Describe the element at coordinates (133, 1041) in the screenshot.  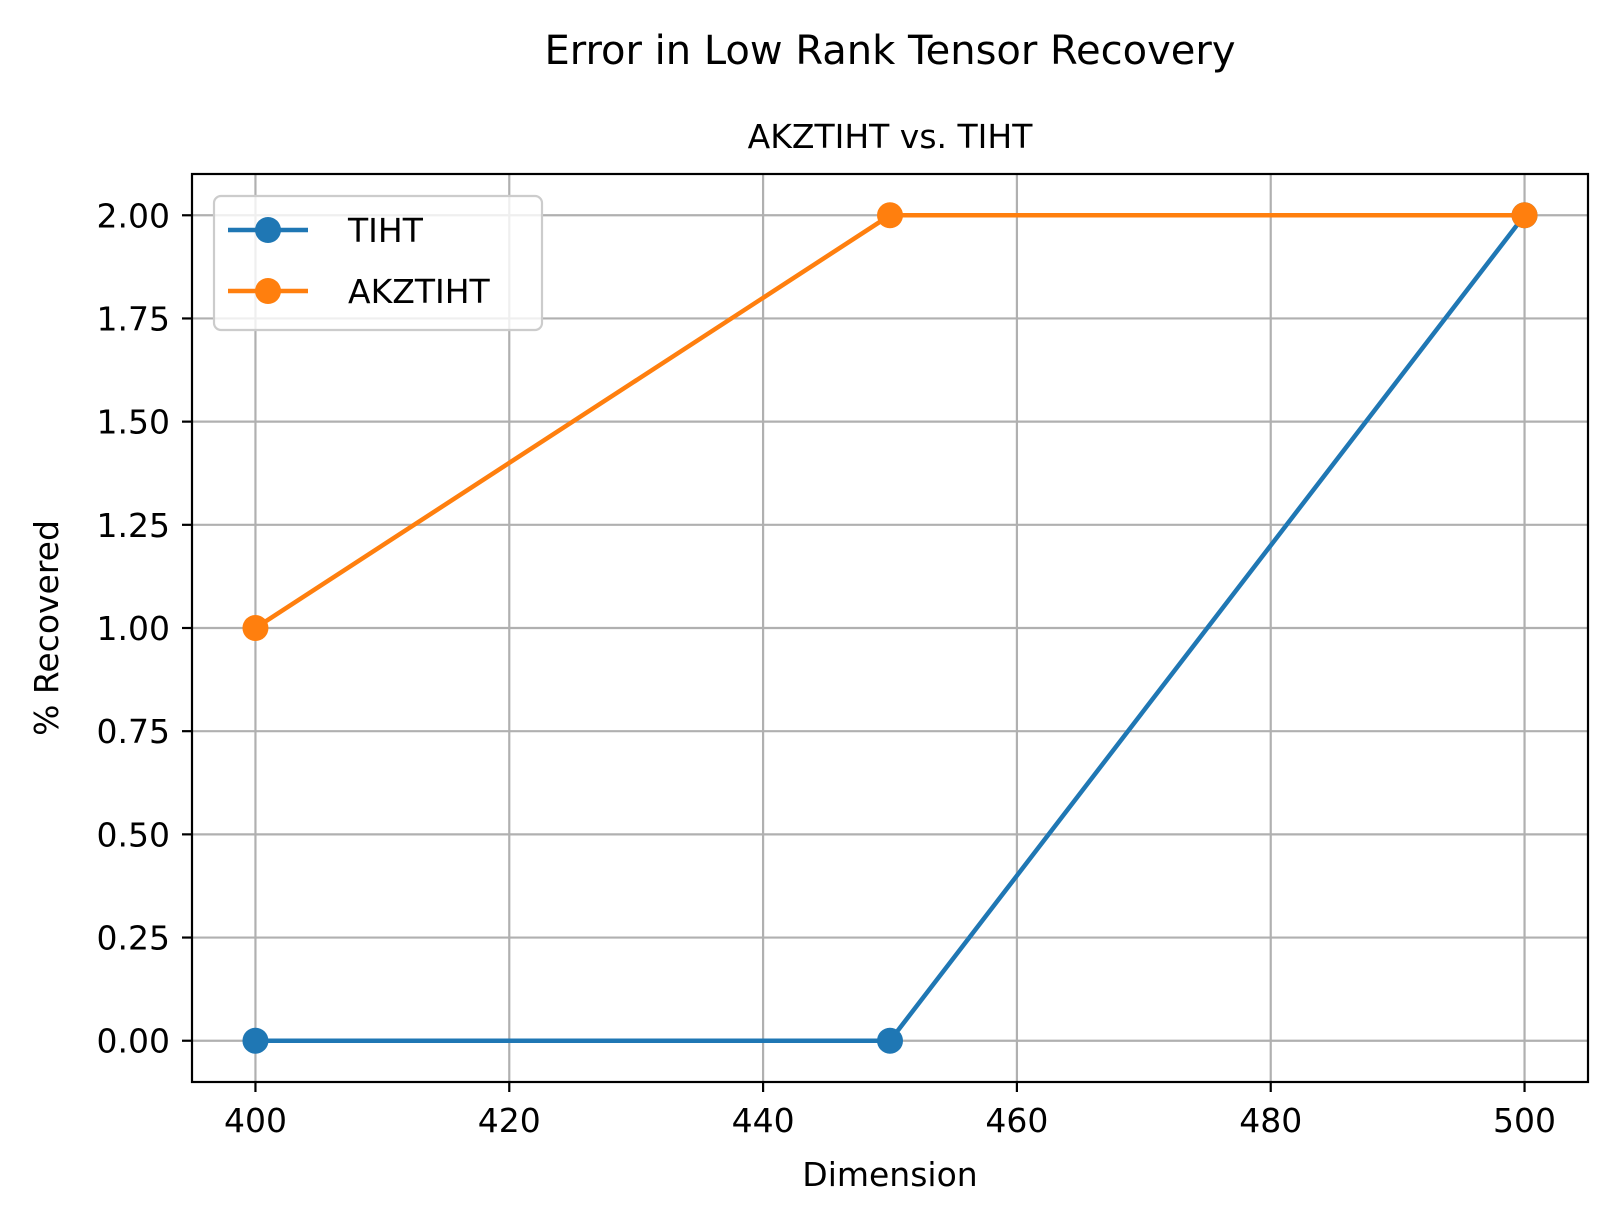
I see `y-tick-label: 0.00` at that location.